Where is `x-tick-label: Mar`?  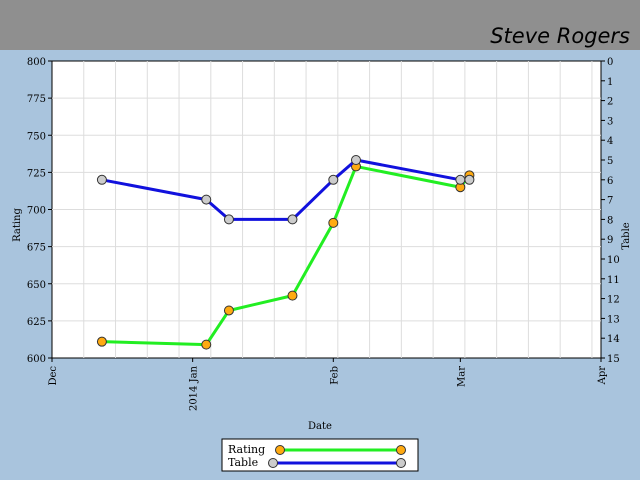 x-tick-label: Mar is located at coordinates (461, 376).